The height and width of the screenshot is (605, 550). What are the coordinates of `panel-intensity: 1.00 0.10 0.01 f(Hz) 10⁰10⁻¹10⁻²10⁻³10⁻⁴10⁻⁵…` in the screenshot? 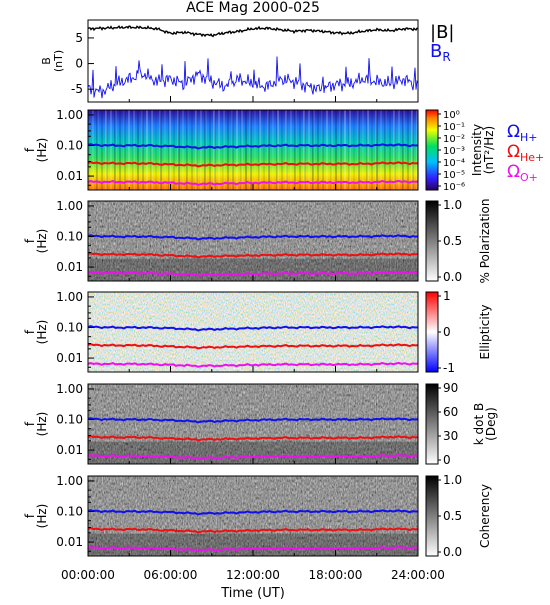 It's located at (259, 150).